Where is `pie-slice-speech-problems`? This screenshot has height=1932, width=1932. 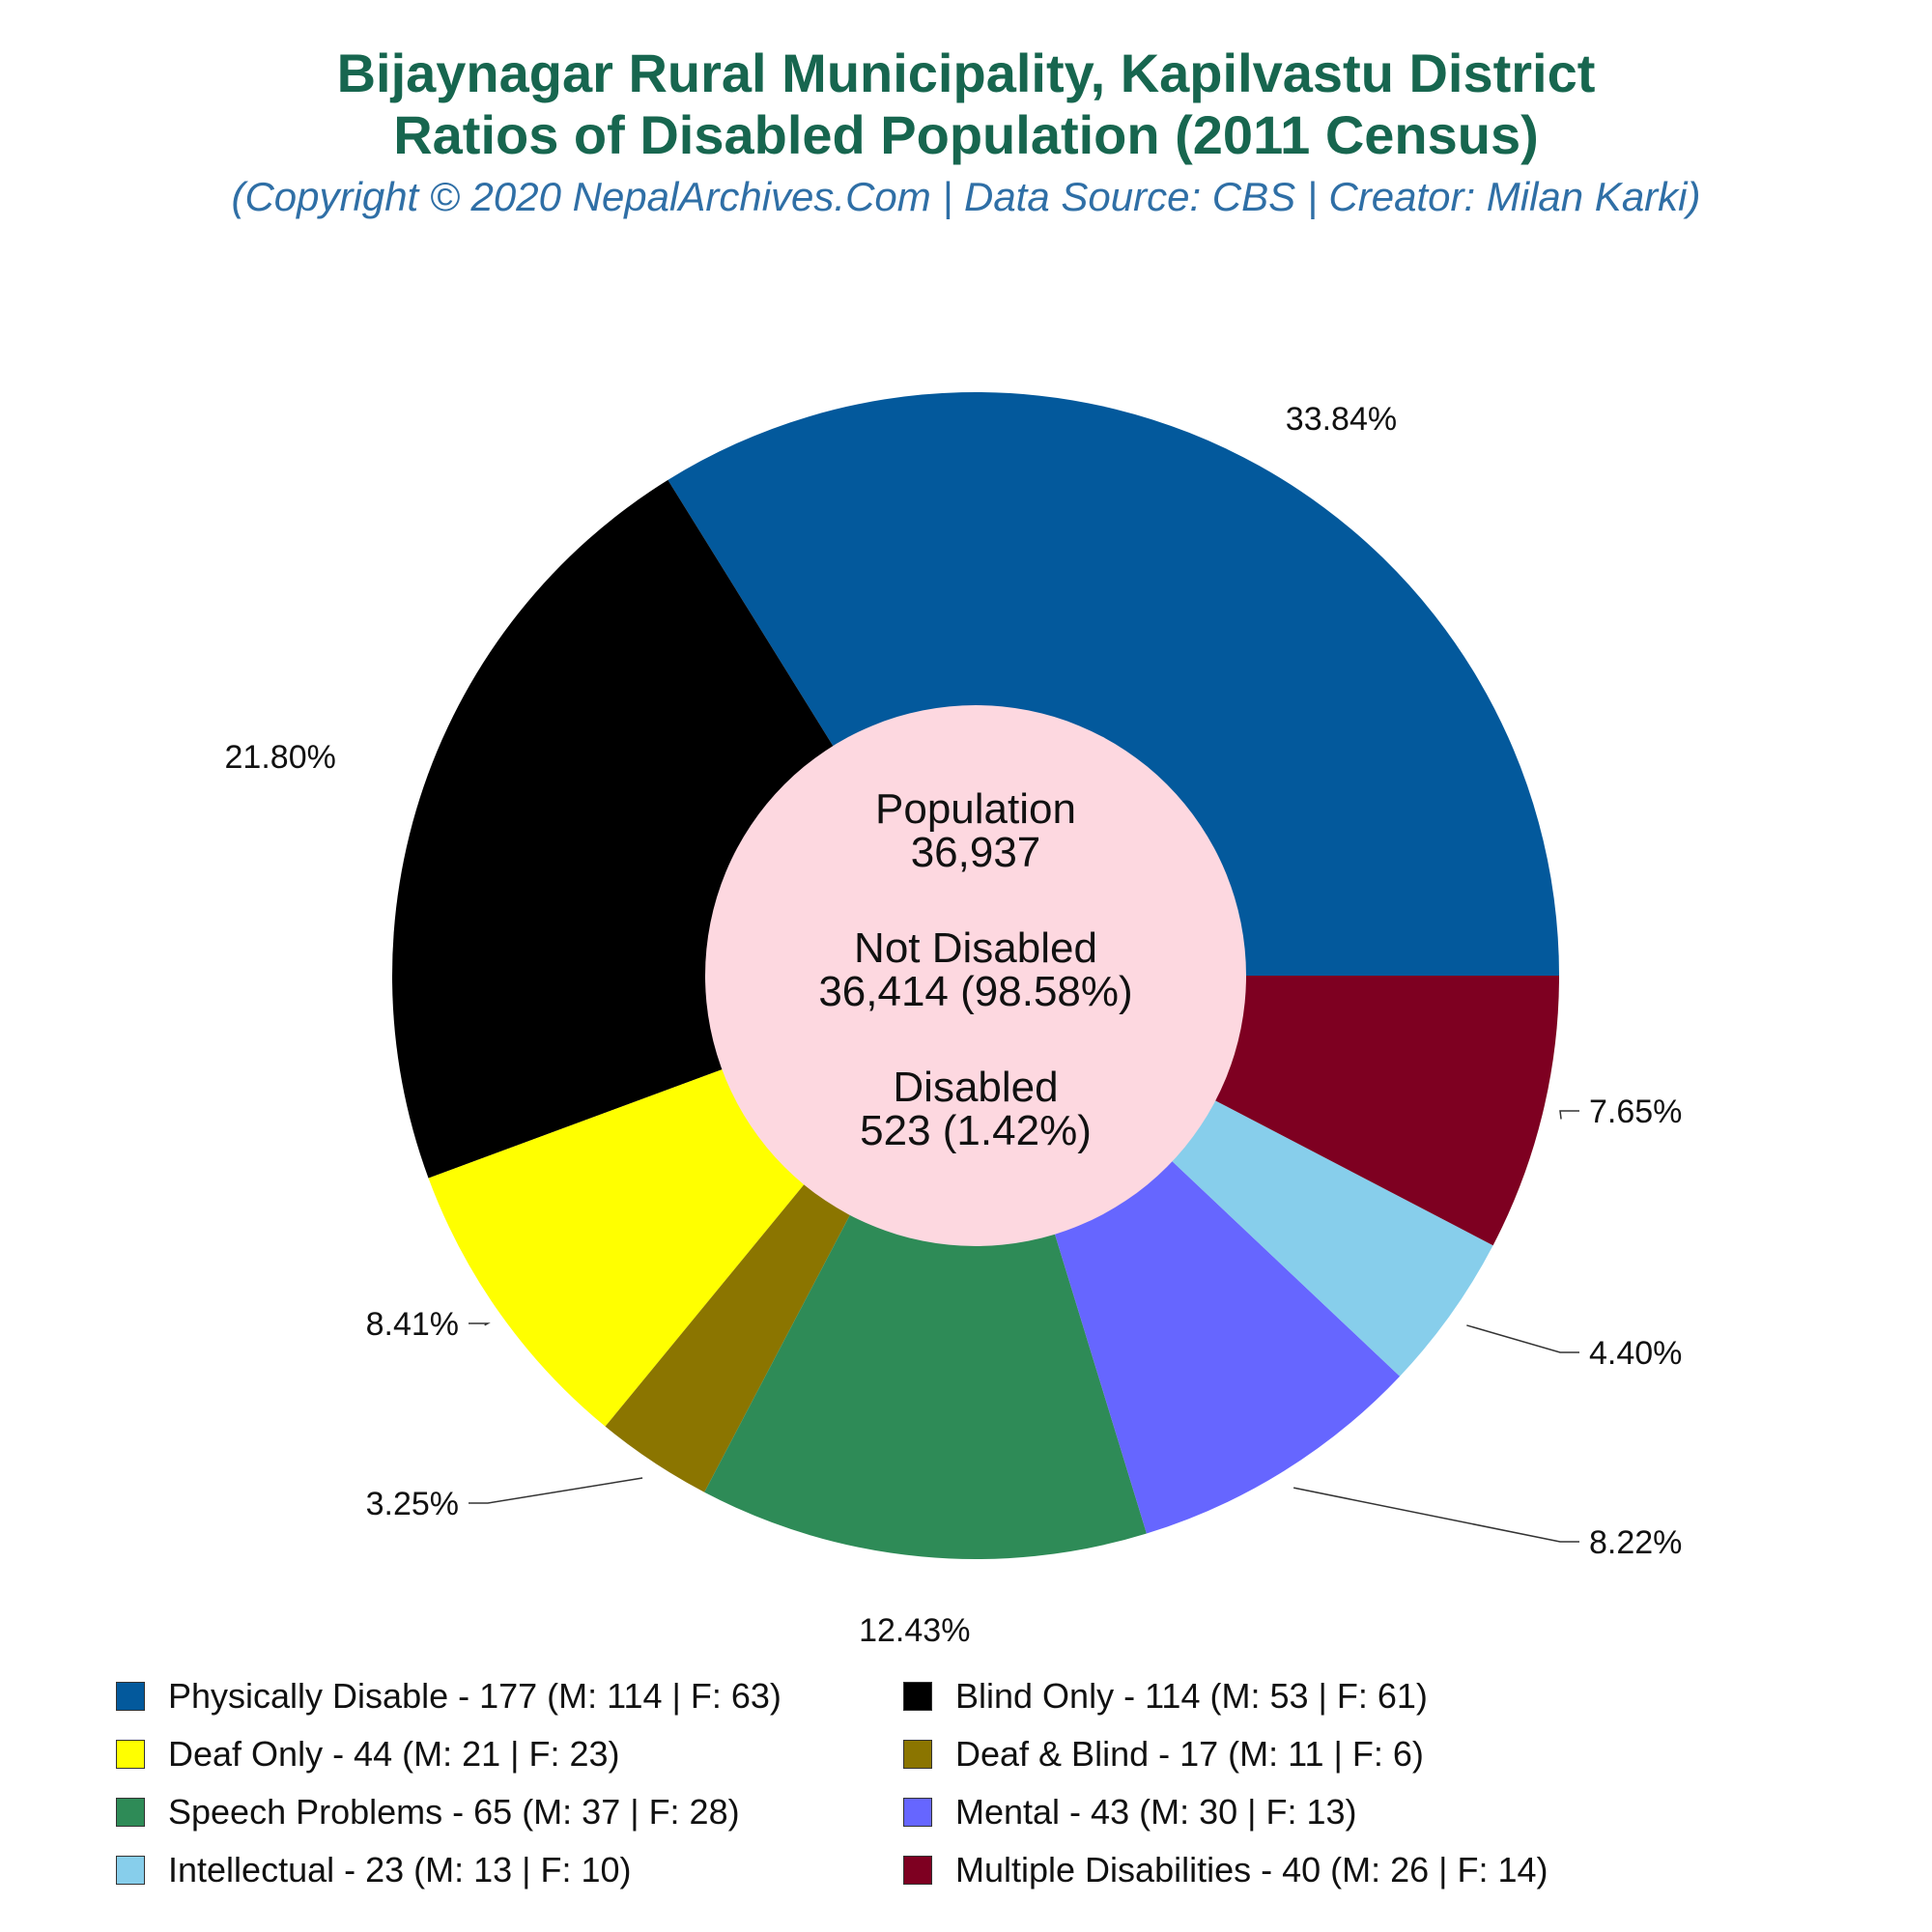
pie-slice-speech-problems is located at coordinates (925, 1267).